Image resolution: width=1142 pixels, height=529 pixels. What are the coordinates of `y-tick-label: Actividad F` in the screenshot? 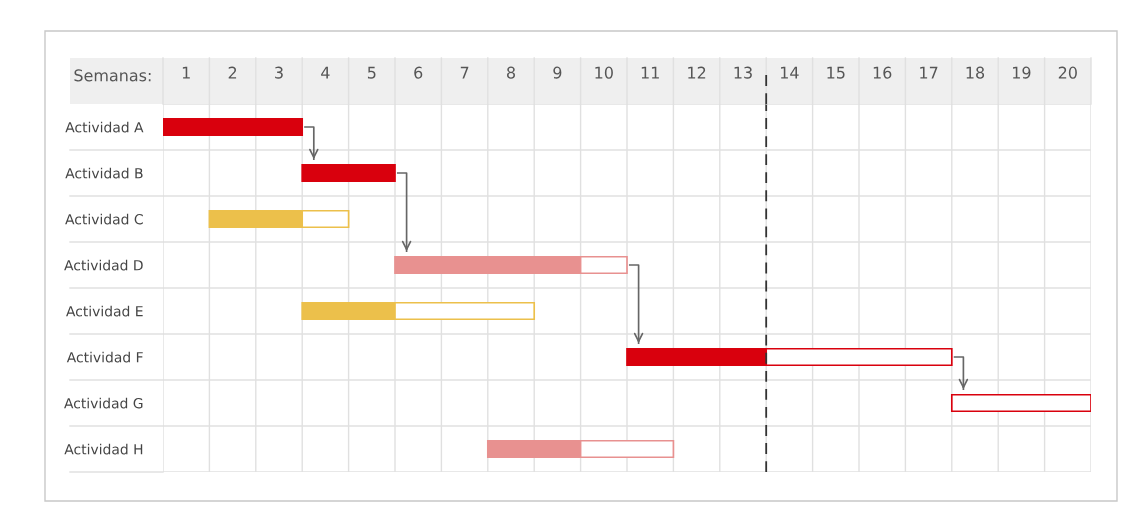 It's located at (104, 357).